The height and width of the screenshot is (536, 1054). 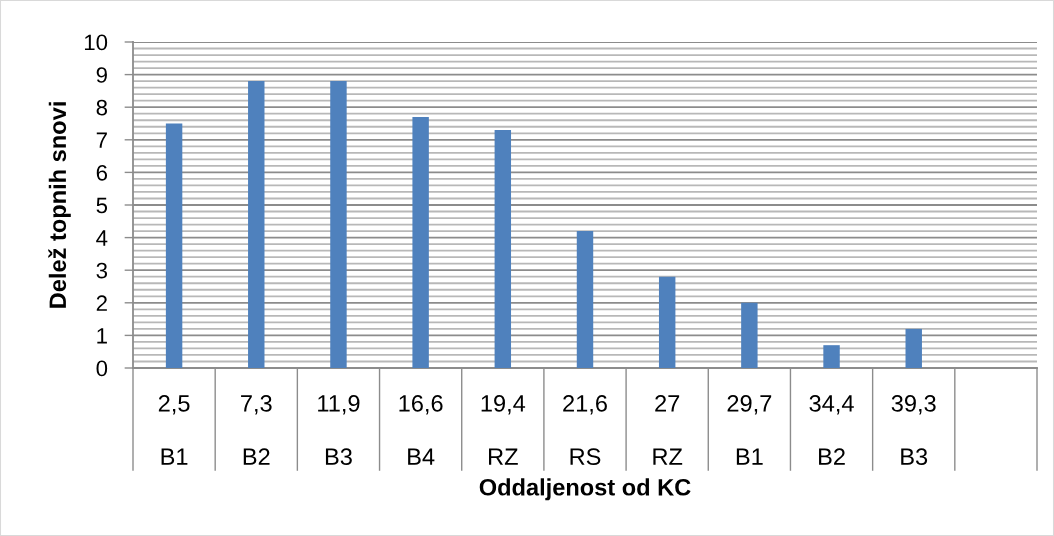 What do you see at coordinates (102, 107) in the screenshot?
I see `y-tick-label: 8` at bounding box center [102, 107].